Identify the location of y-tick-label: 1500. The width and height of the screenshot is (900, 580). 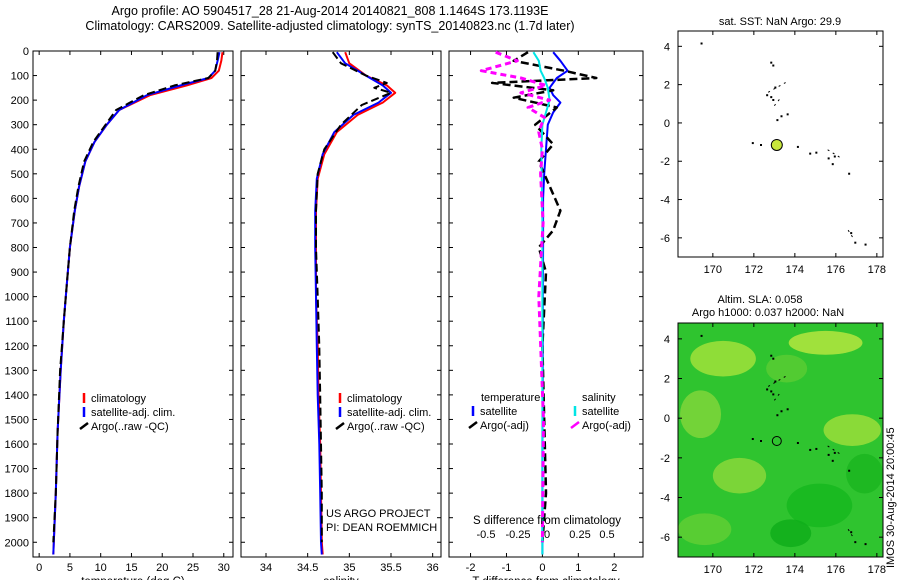
(17, 420).